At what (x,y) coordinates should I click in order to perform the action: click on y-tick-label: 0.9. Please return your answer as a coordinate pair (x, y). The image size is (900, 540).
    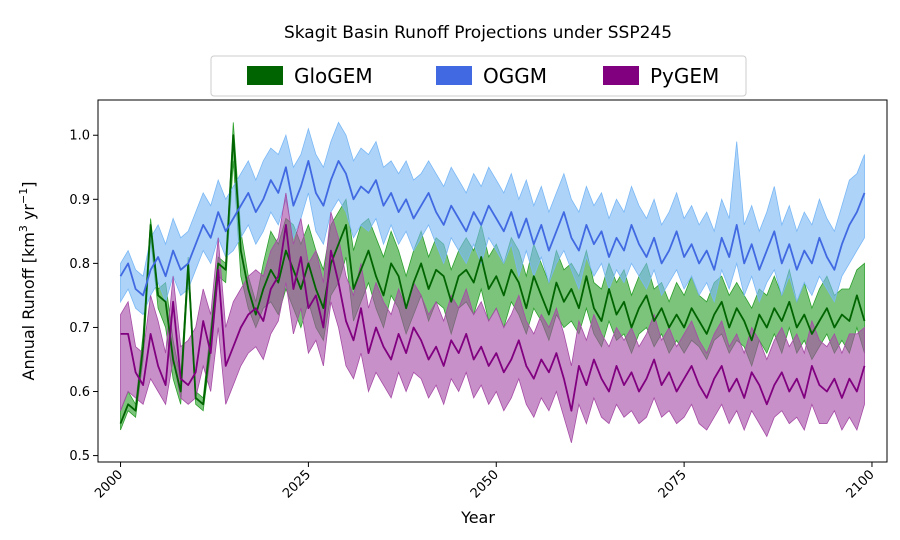
    Looking at the image, I should click on (79, 200).